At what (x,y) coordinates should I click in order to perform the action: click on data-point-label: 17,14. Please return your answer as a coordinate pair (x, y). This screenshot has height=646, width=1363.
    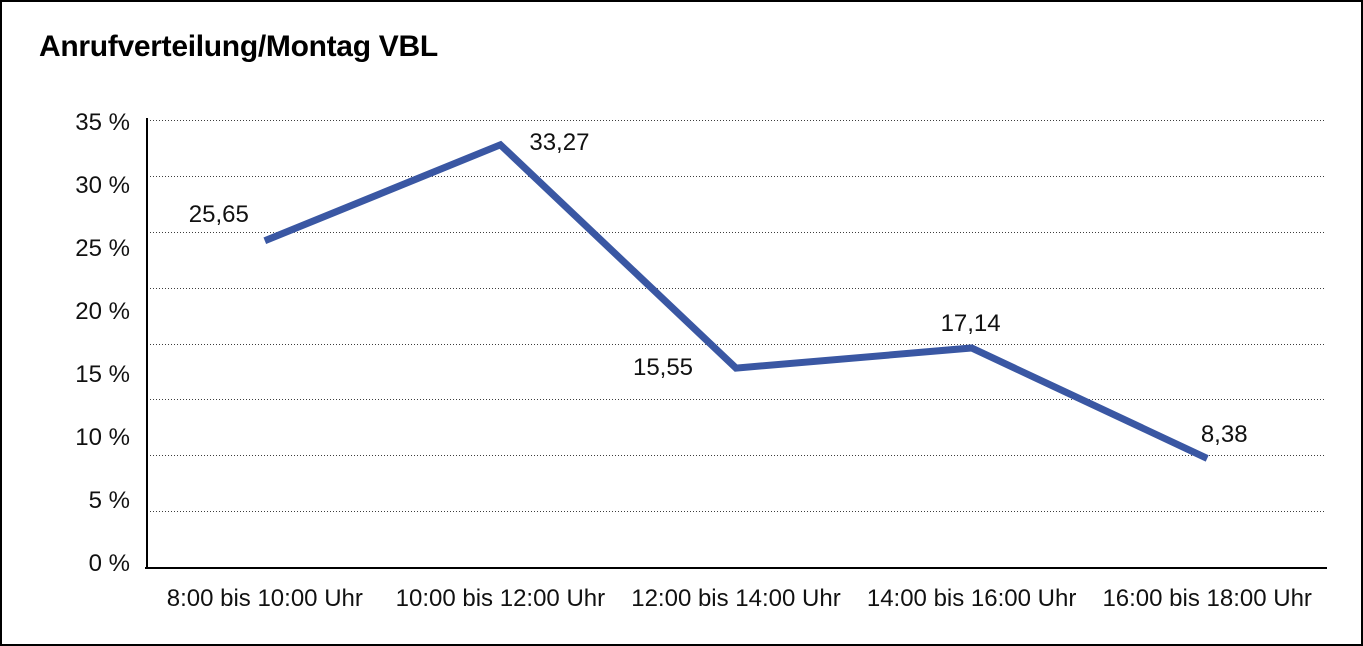
    Looking at the image, I should click on (970, 324).